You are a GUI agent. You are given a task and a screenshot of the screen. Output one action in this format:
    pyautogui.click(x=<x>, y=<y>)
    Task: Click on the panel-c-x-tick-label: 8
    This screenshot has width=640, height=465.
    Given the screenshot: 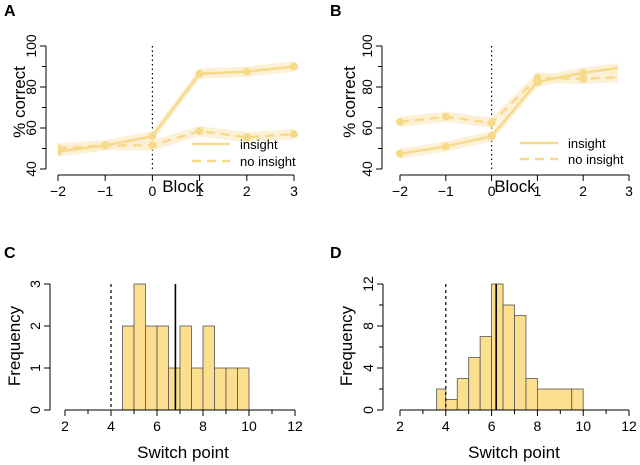 What is the action you would take?
    pyautogui.click(x=203, y=426)
    